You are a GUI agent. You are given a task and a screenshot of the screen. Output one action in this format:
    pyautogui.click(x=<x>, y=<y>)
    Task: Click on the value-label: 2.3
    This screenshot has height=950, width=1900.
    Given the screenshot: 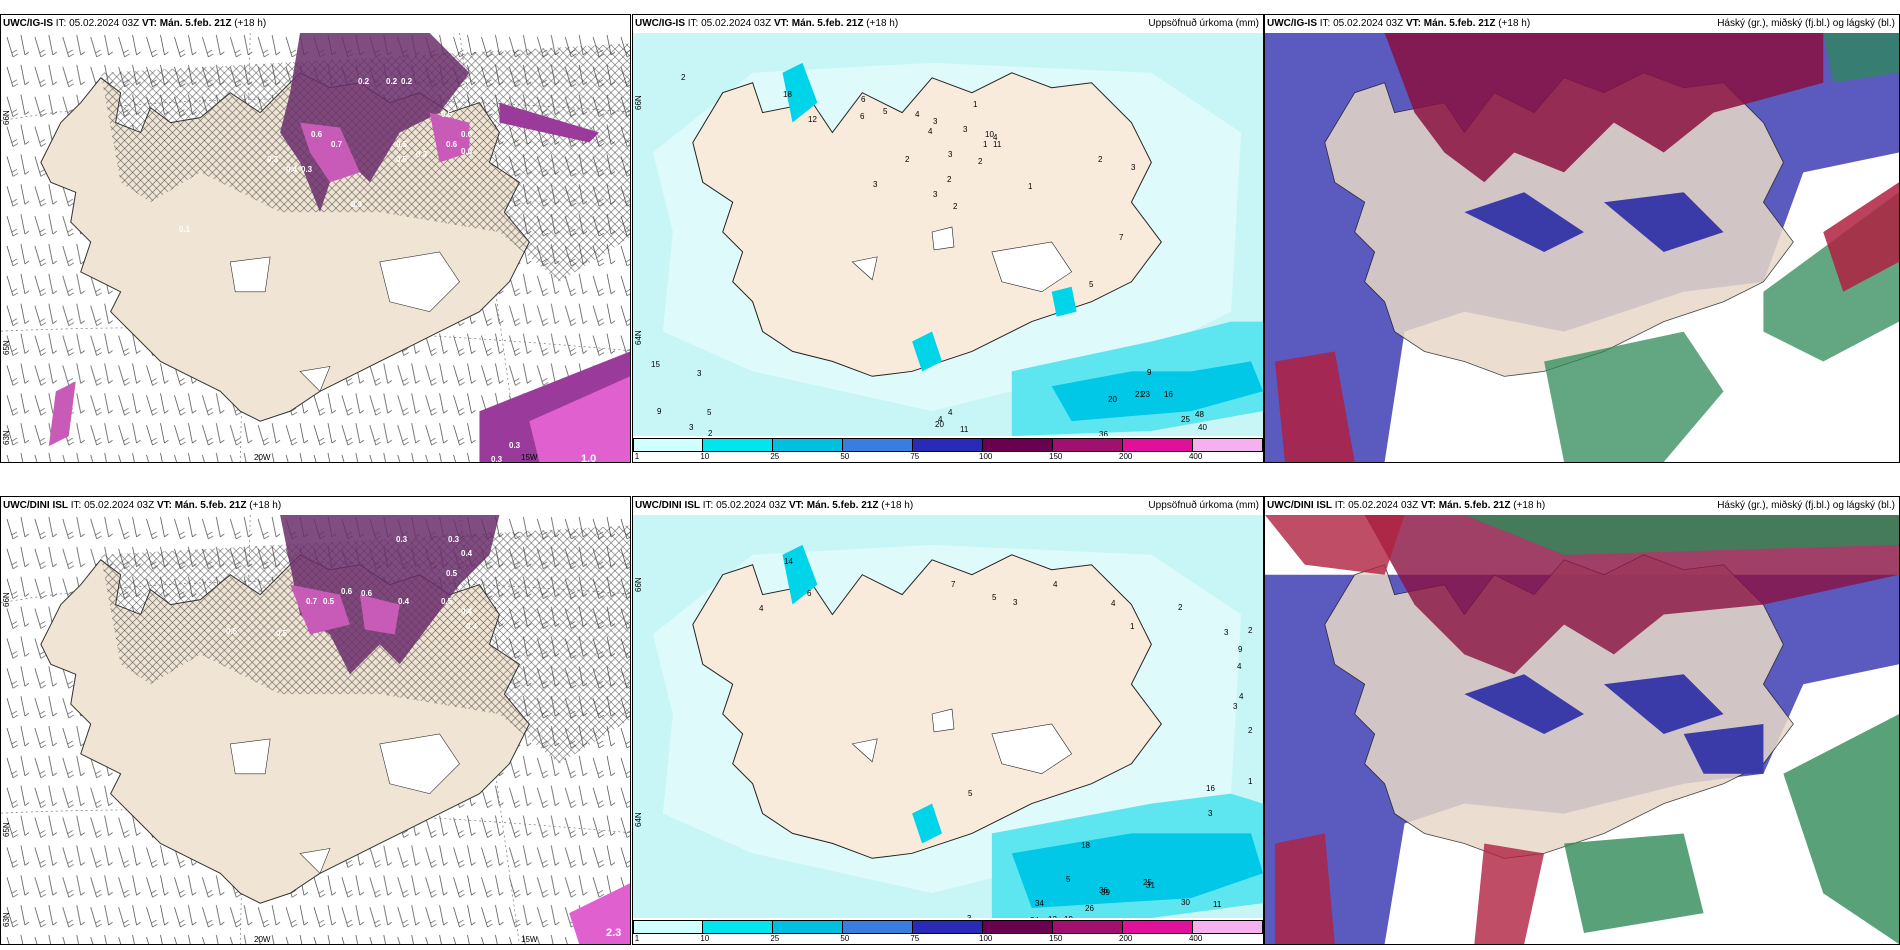 What is the action you would take?
    pyautogui.click(x=614, y=933)
    